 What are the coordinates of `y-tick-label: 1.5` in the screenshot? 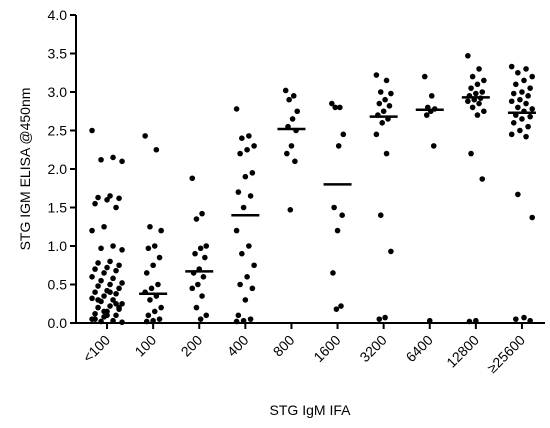 It's located at (58, 208).